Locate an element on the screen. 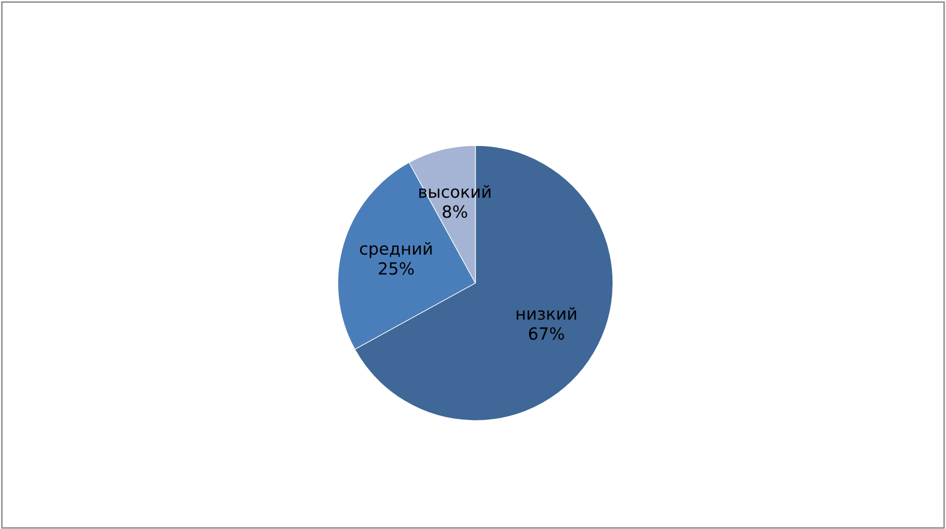  data-label: 8% is located at coordinates (455, 211).